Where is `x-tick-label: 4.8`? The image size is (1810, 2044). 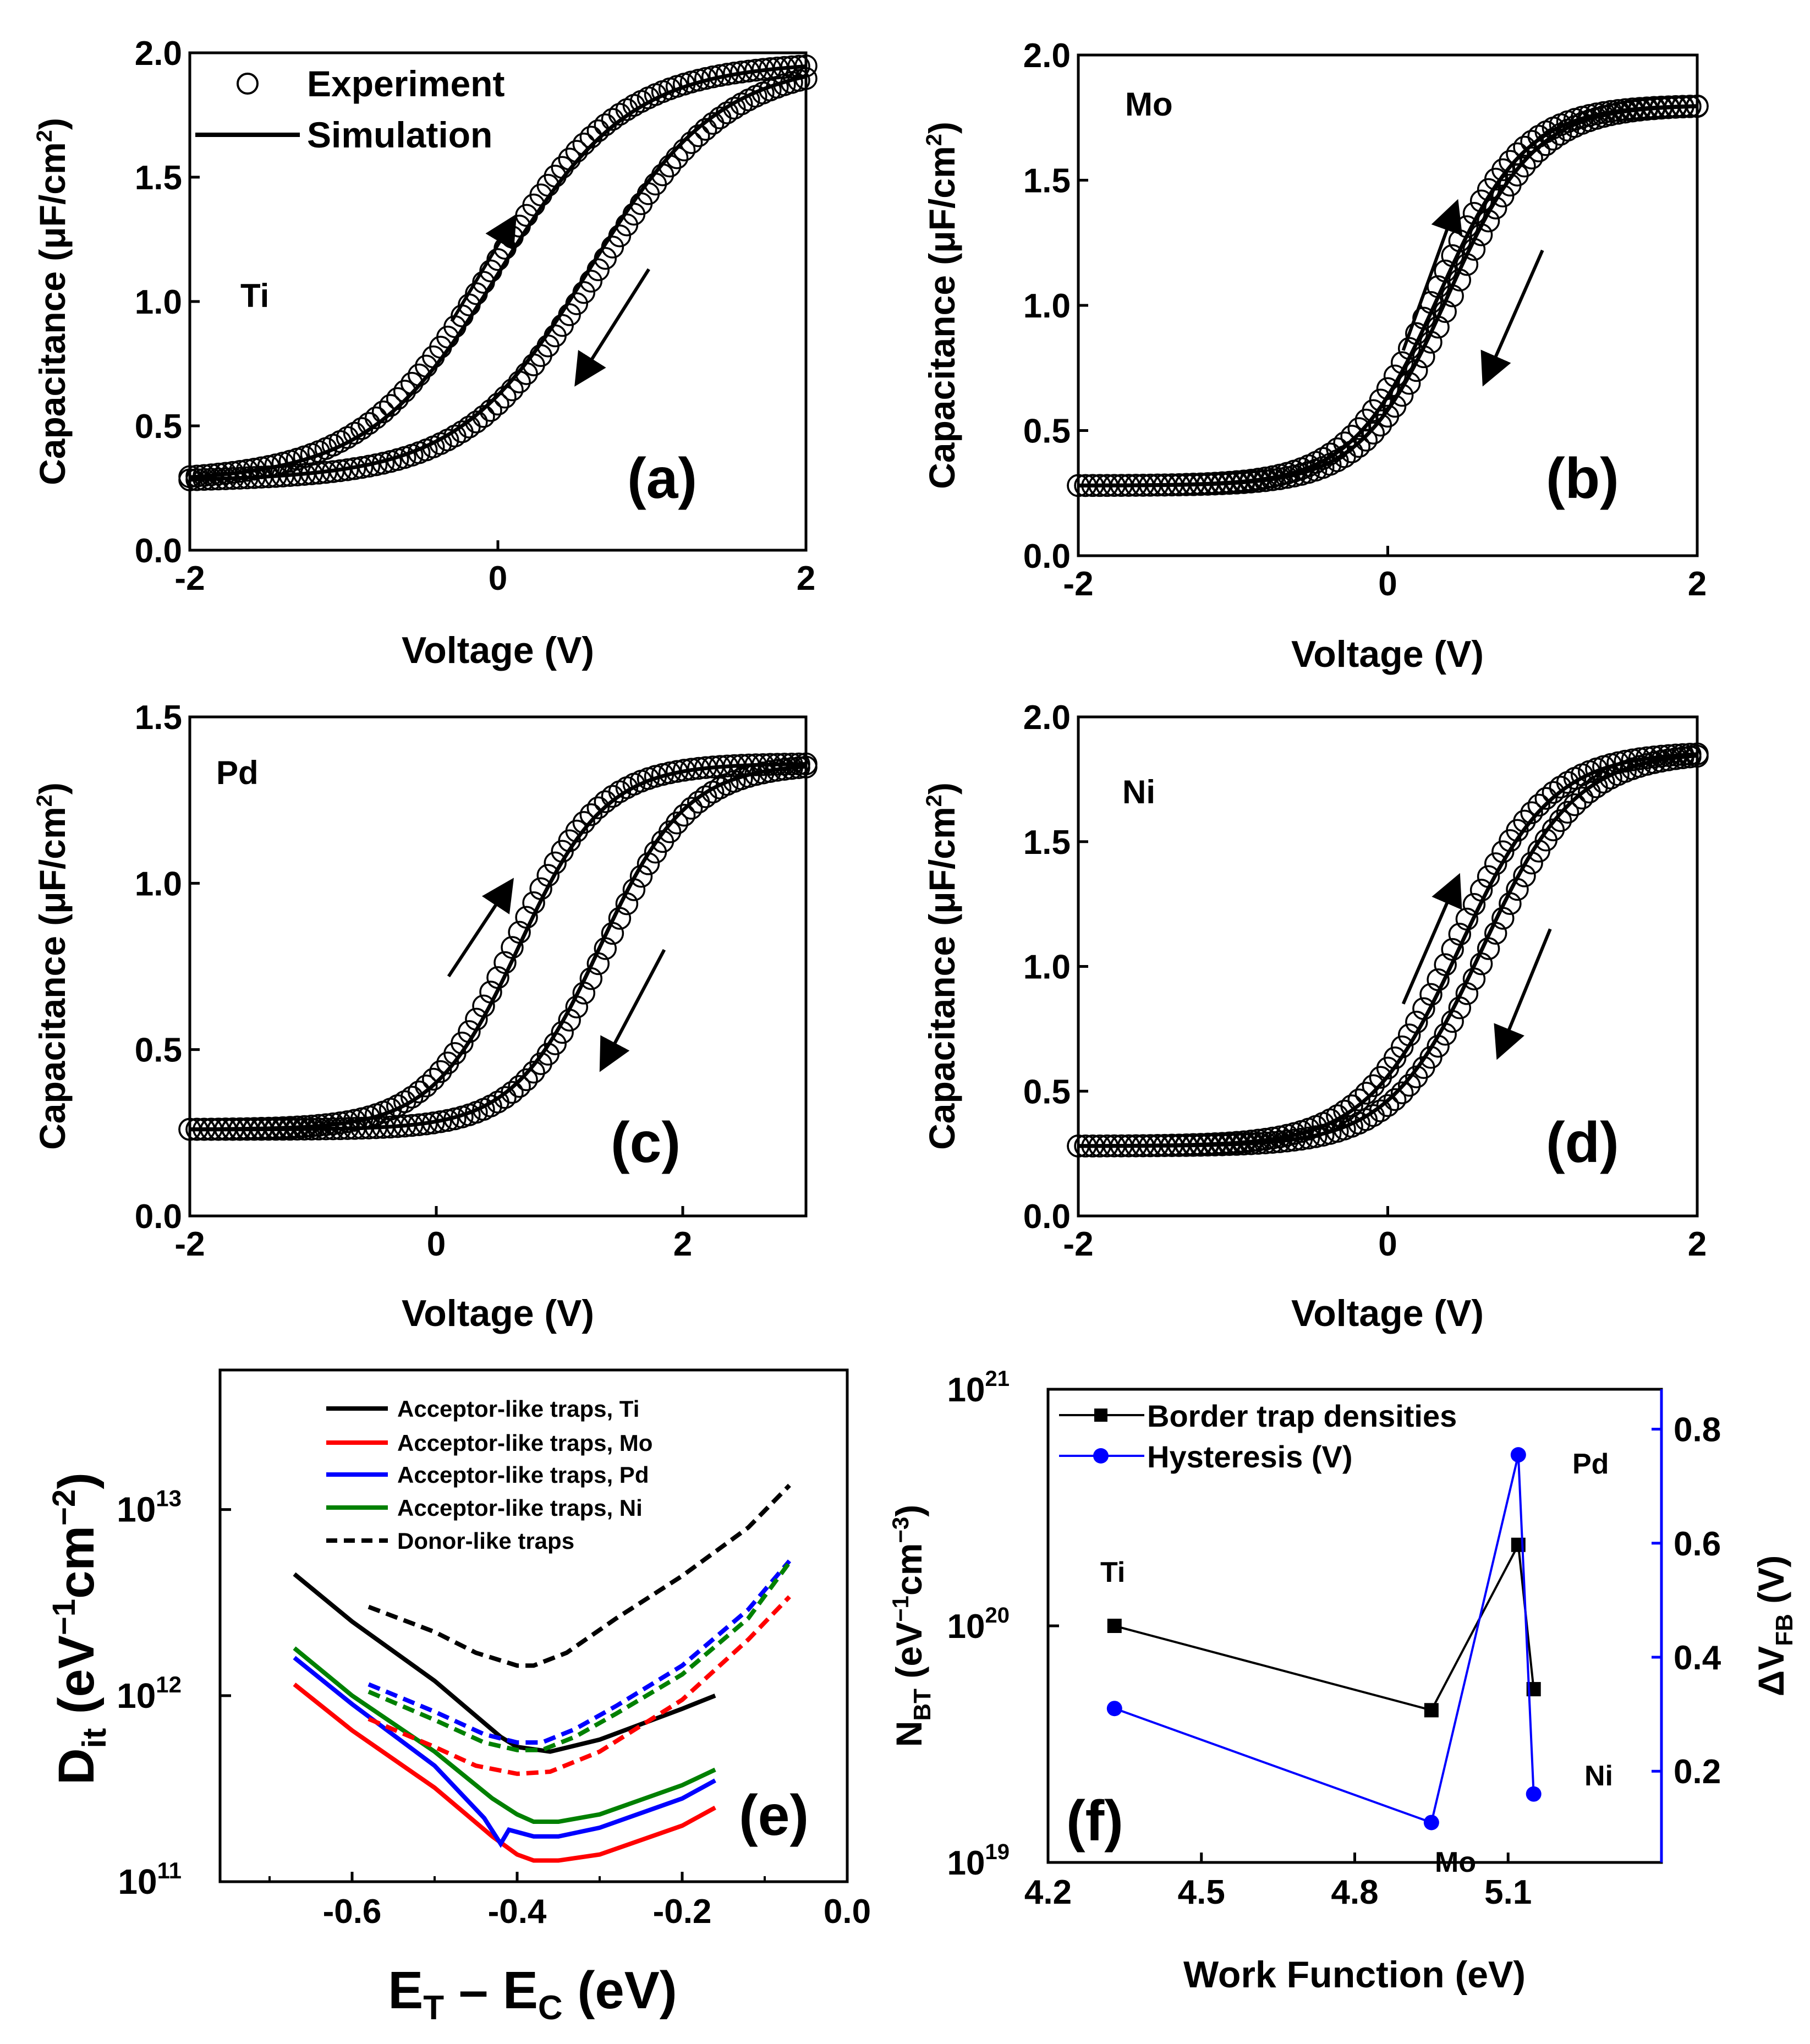
x-tick-label: 4.8 is located at coordinates (1354, 1892).